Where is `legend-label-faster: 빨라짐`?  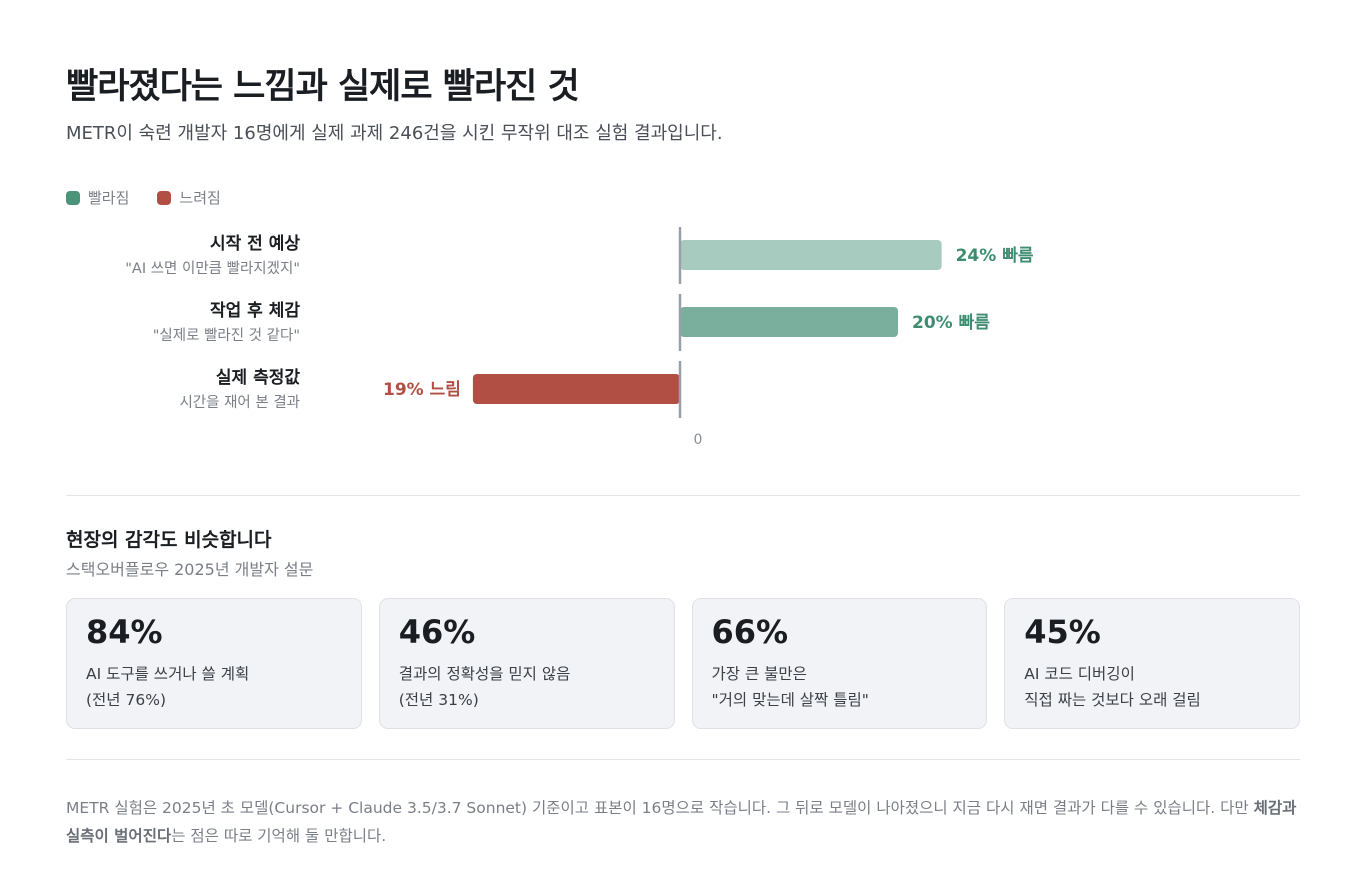 legend-label-faster: 빨라짐 is located at coordinates (109, 198).